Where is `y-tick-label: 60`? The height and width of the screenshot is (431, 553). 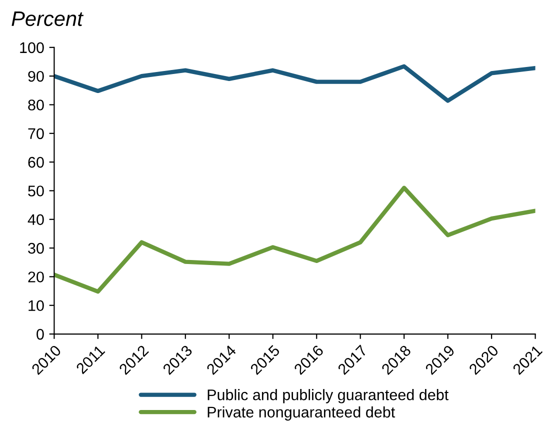 y-tick-label: 60 is located at coordinates (36, 162).